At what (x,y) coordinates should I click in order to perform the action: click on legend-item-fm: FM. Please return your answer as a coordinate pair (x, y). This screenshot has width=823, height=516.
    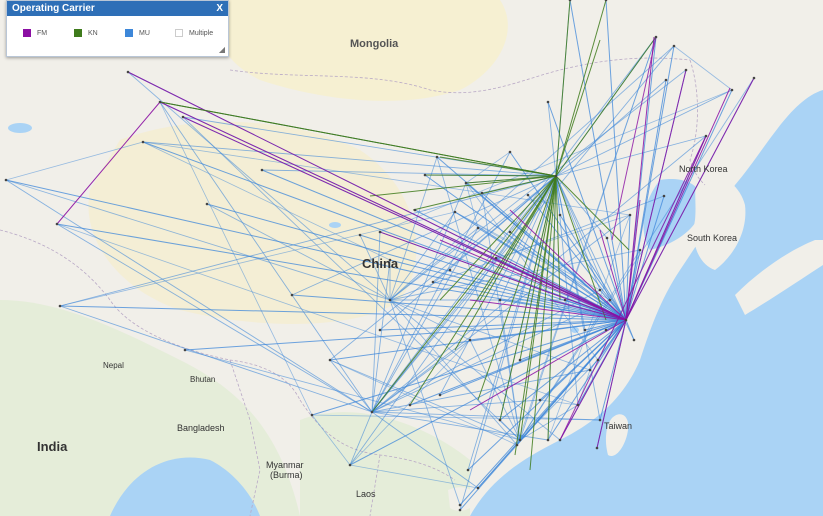
    Looking at the image, I should click on (35, 33).